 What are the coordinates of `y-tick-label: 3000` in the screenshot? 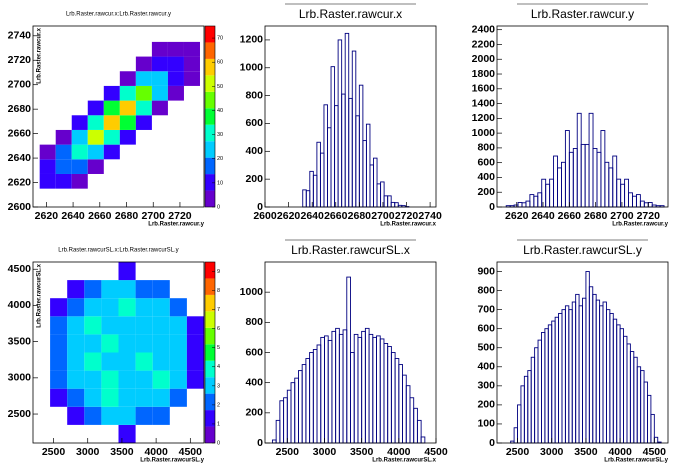 It's located at (20, 378).